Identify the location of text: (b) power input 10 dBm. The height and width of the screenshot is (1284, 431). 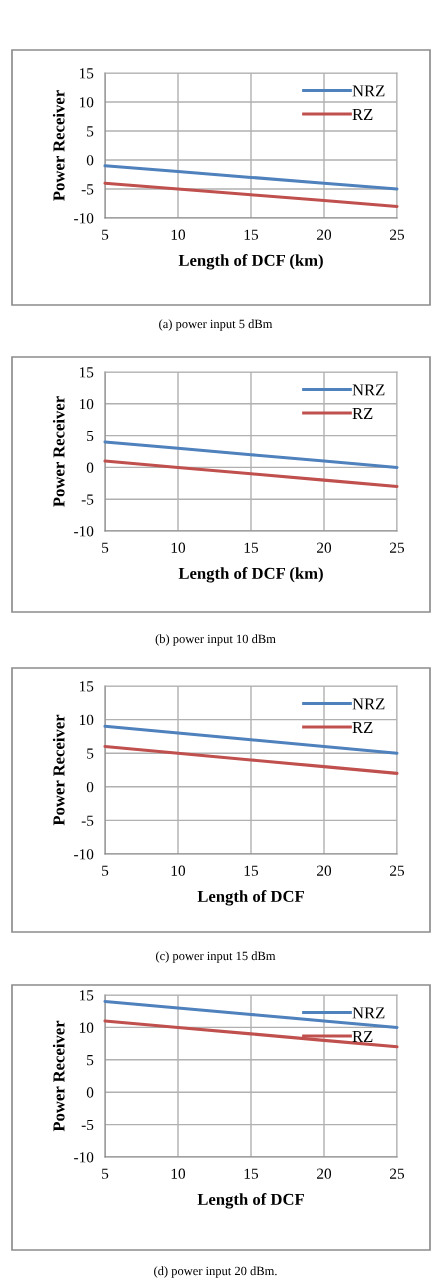
(215, 640).